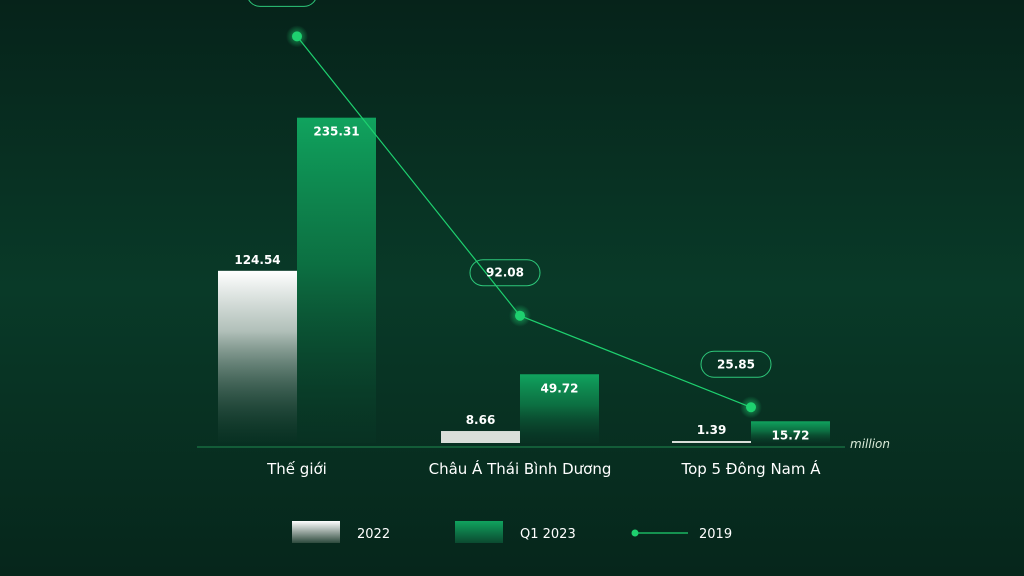 Image resolution: width=1024 pixels, height=576 pixels. Describe the element at coordinates (481, 420) in the screenshot. I see `data-label-2022-chau-a-thai-binh-duong: 8.66` at that location.